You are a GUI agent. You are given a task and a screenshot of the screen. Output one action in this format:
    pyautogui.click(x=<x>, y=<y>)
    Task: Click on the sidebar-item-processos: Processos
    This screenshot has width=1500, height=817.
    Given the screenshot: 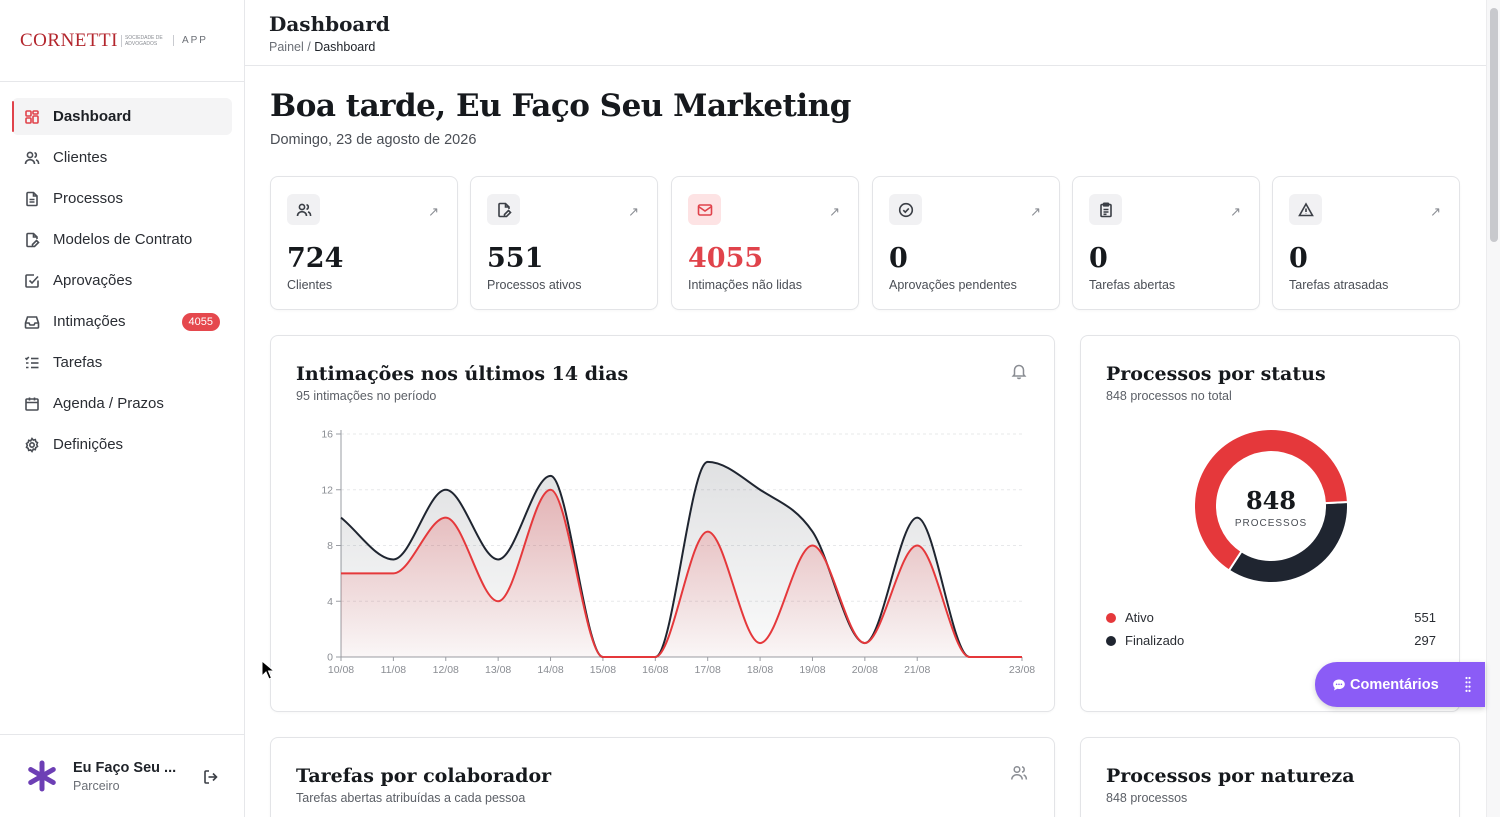 What is the action you would take?
    pyautogui.click(x=122, y=198)
    